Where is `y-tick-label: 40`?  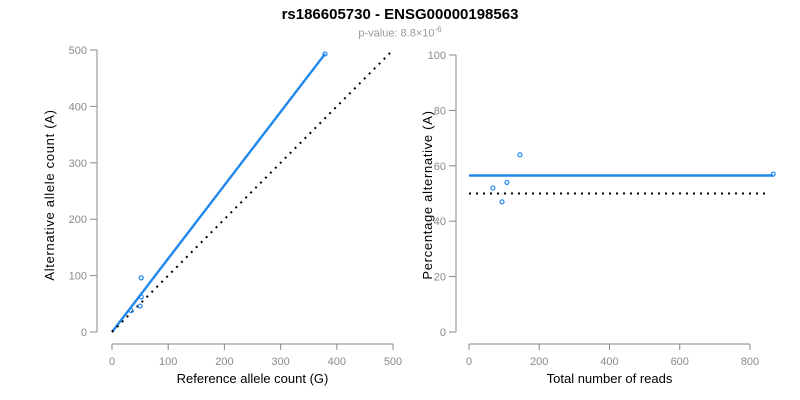 y-tick-label: 40 is located at coordinates (440, 222).